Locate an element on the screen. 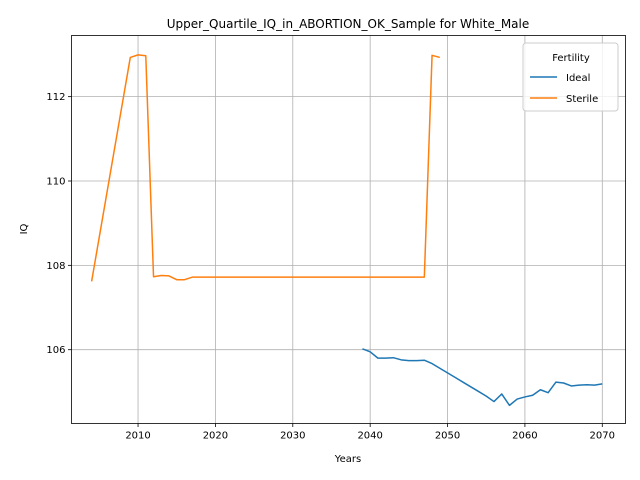 The width and height of the screenshot is (640, 480). legend-label-ideal: Ideal is located at coordinates (578, 78).